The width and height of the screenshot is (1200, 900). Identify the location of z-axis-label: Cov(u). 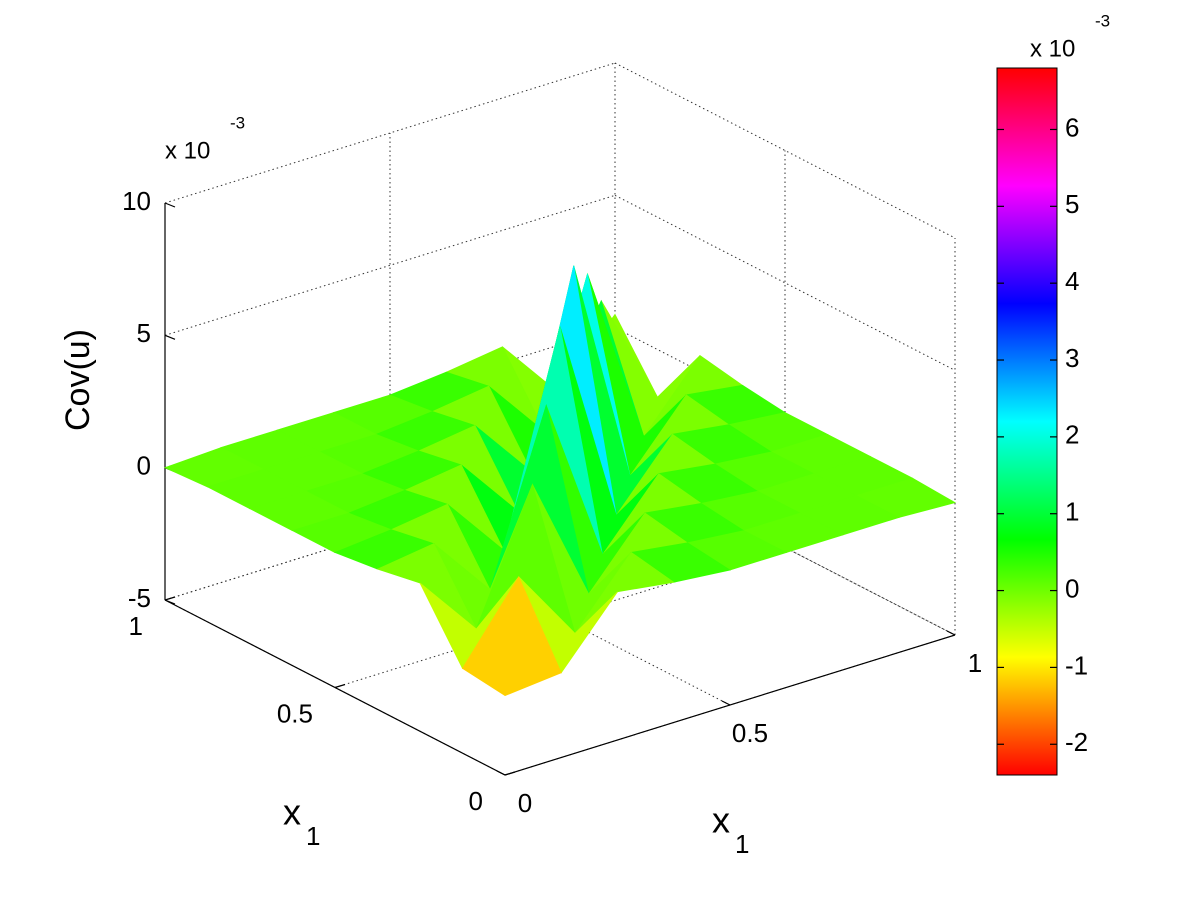
(78, 380).